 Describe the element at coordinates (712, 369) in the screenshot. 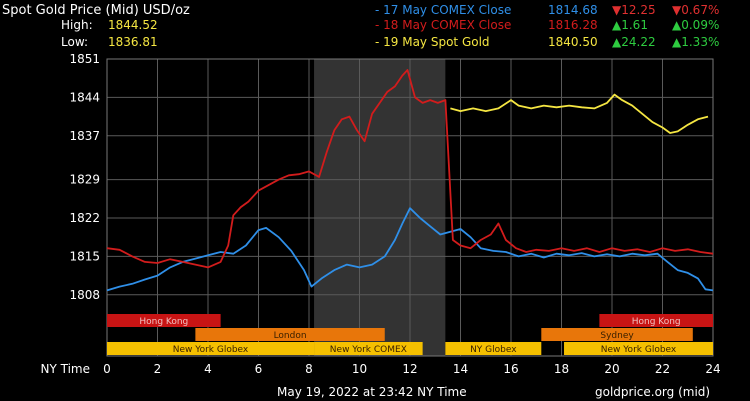

I see `x-tick-label: 24` at that location.